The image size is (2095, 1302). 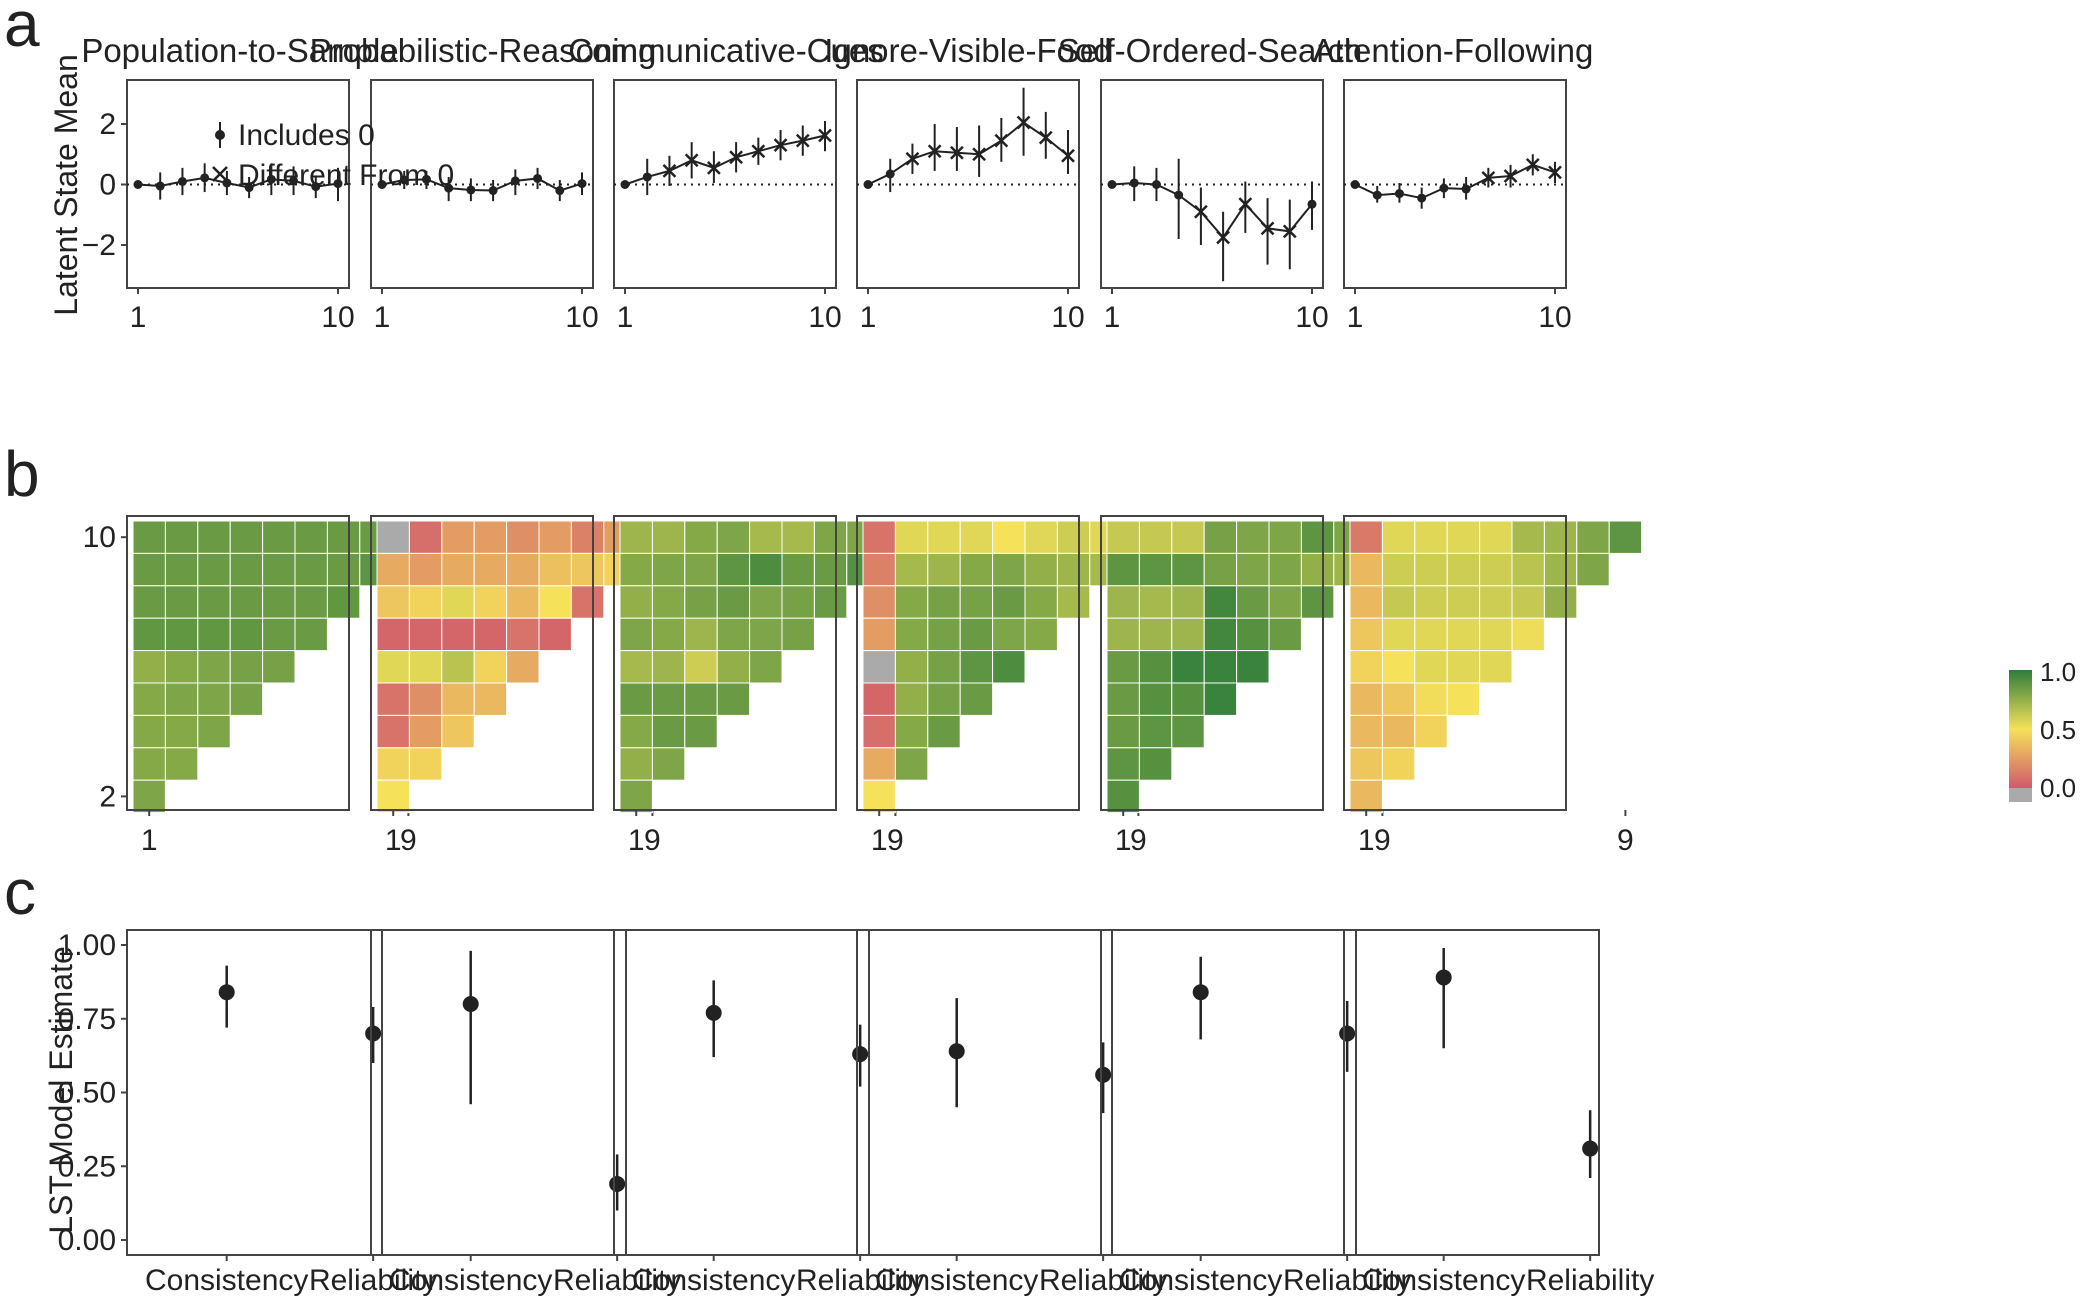 What do you see at coordinates (1103, 1280) in the screenshot?
I see `x-tick-label: Reliability` at bounding box center [1103, 1280].